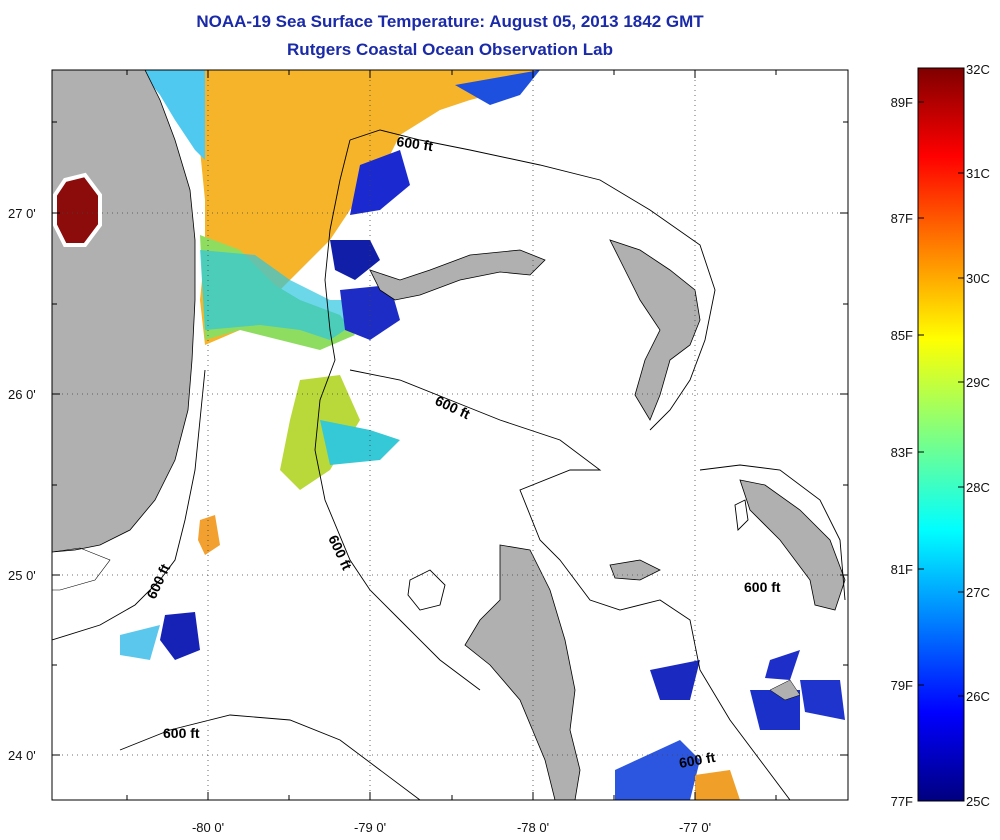  I want to click on andros, so click(522, 672).